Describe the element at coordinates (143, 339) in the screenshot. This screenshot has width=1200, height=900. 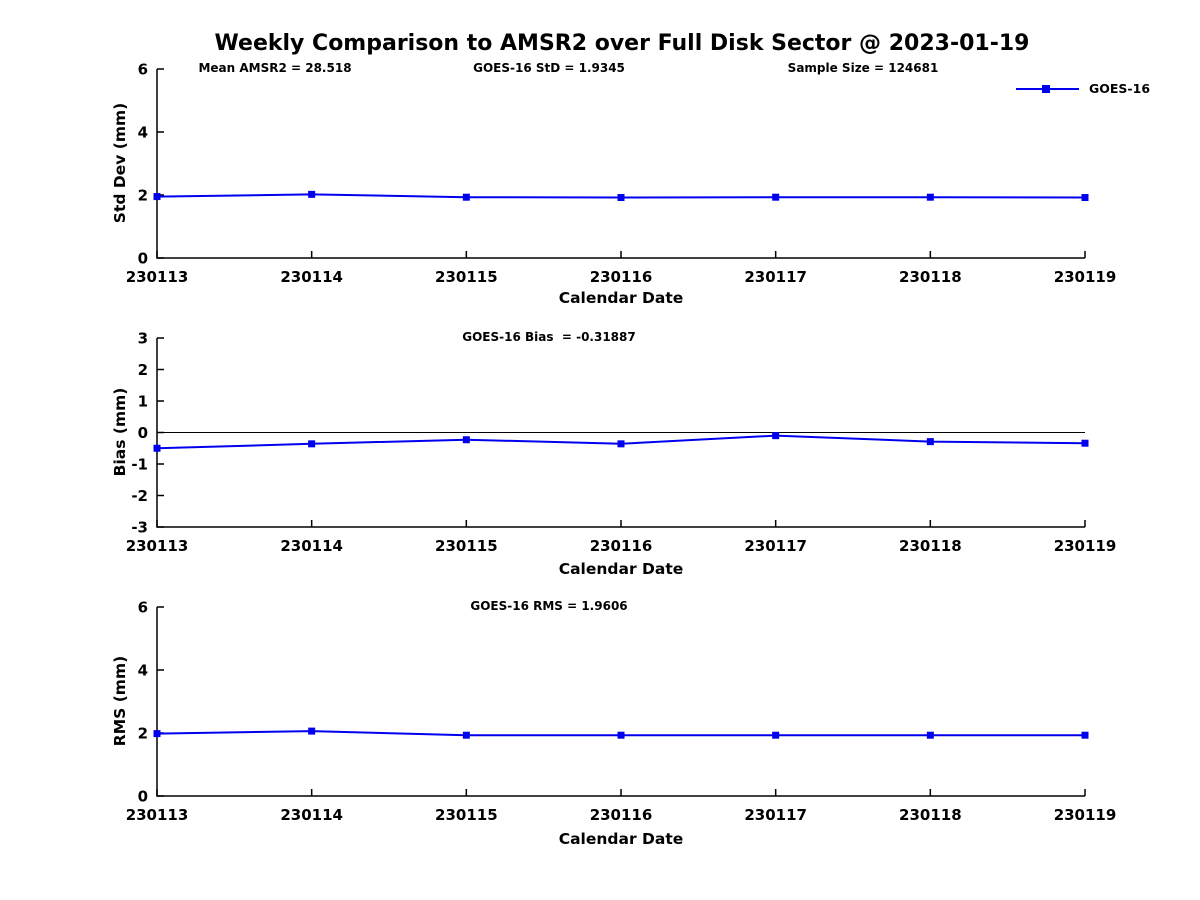
I see `y-tick-label: 3` at that location.